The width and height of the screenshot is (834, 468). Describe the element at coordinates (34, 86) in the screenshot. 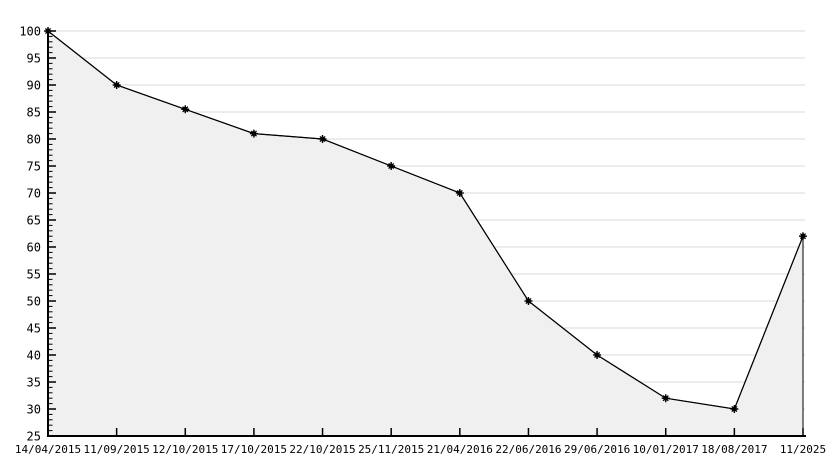

I see `y-tick-label: 90` at that location.